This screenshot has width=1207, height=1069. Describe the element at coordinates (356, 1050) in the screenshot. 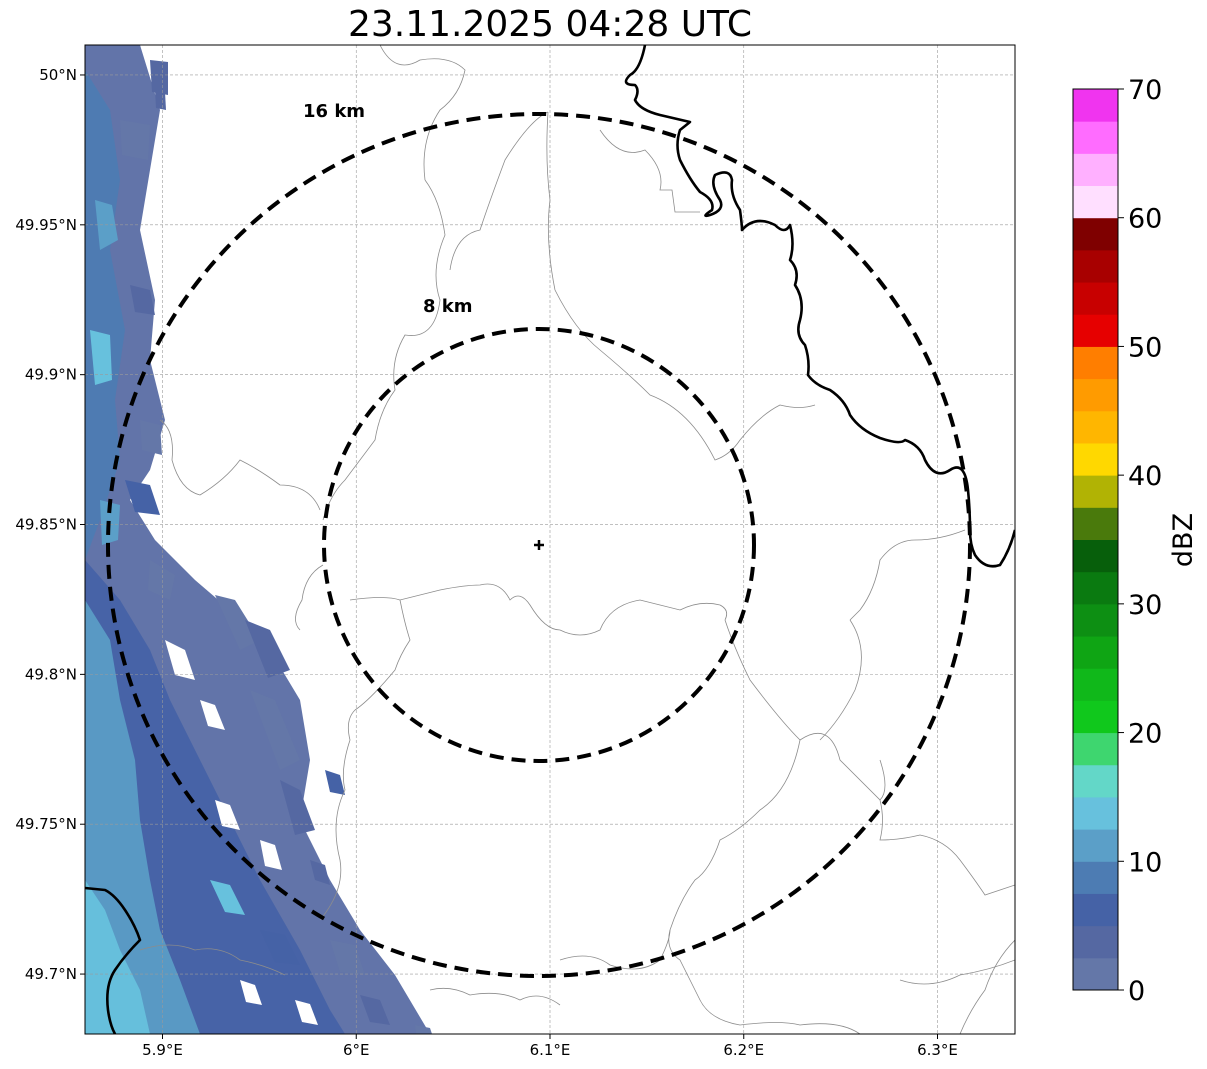

I see `lon-tick-label: 6°E` at that location.